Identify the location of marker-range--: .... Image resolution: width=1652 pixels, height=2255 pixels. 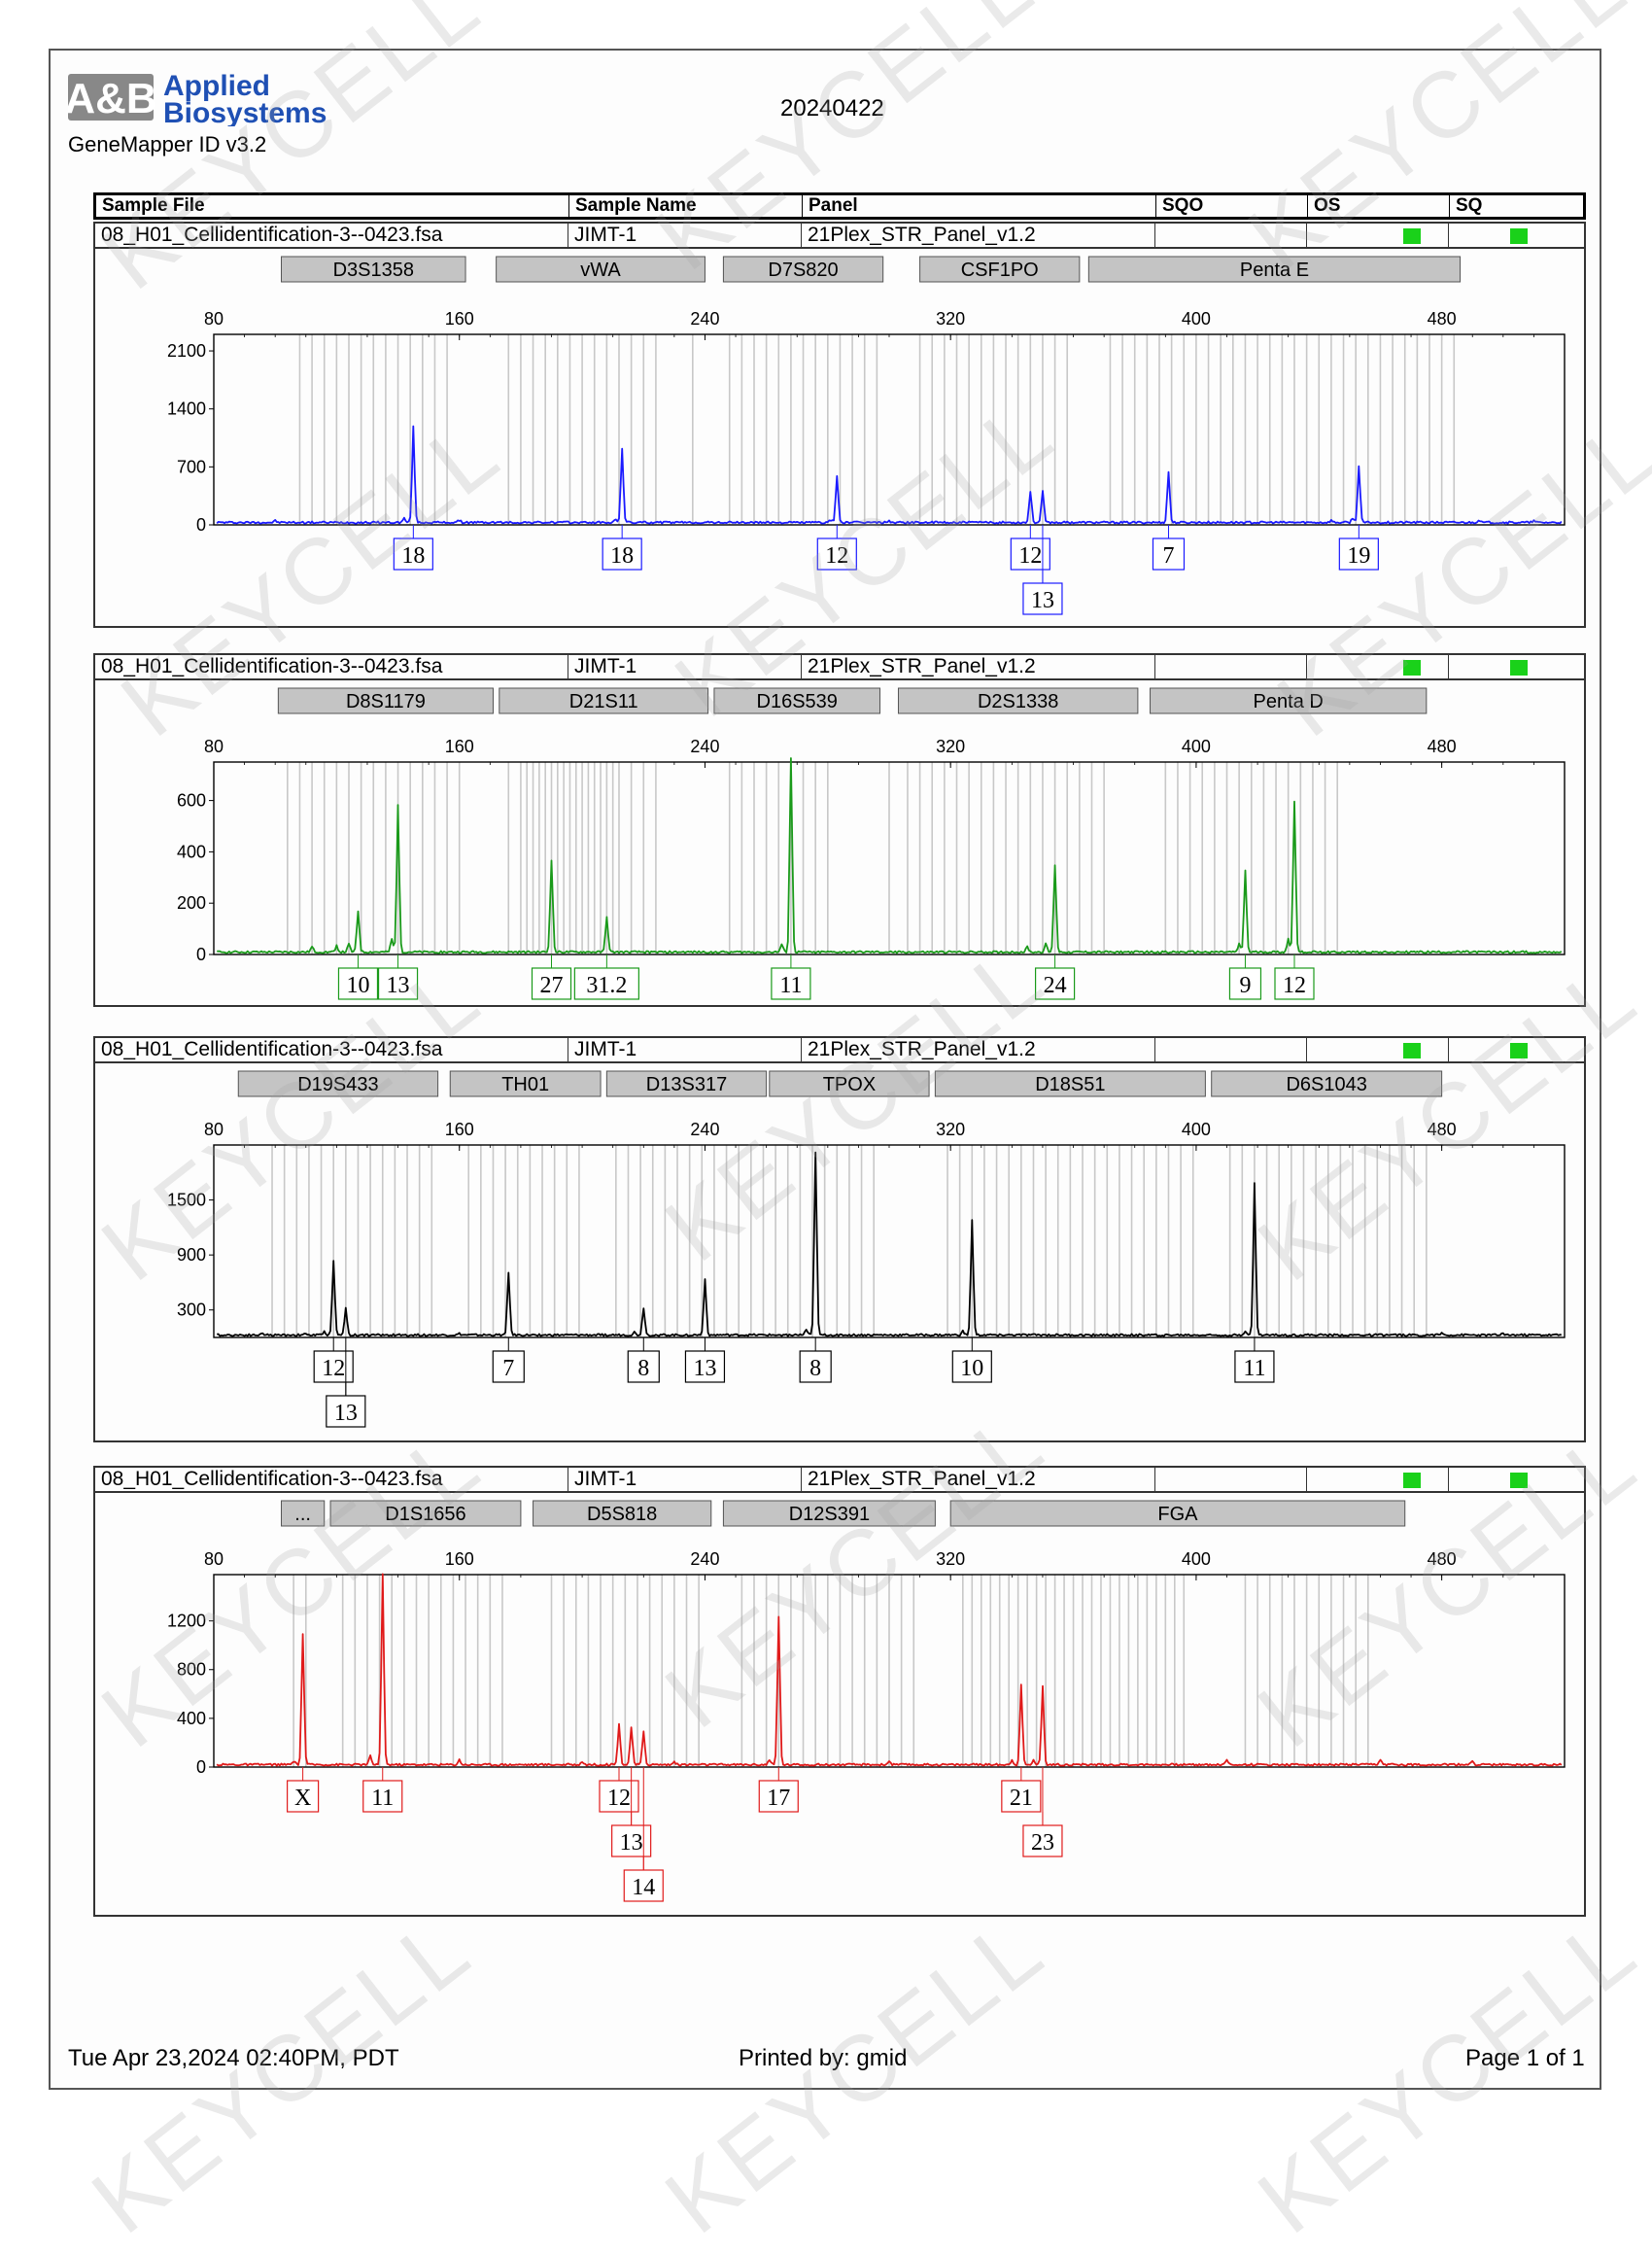
(303, 1513).